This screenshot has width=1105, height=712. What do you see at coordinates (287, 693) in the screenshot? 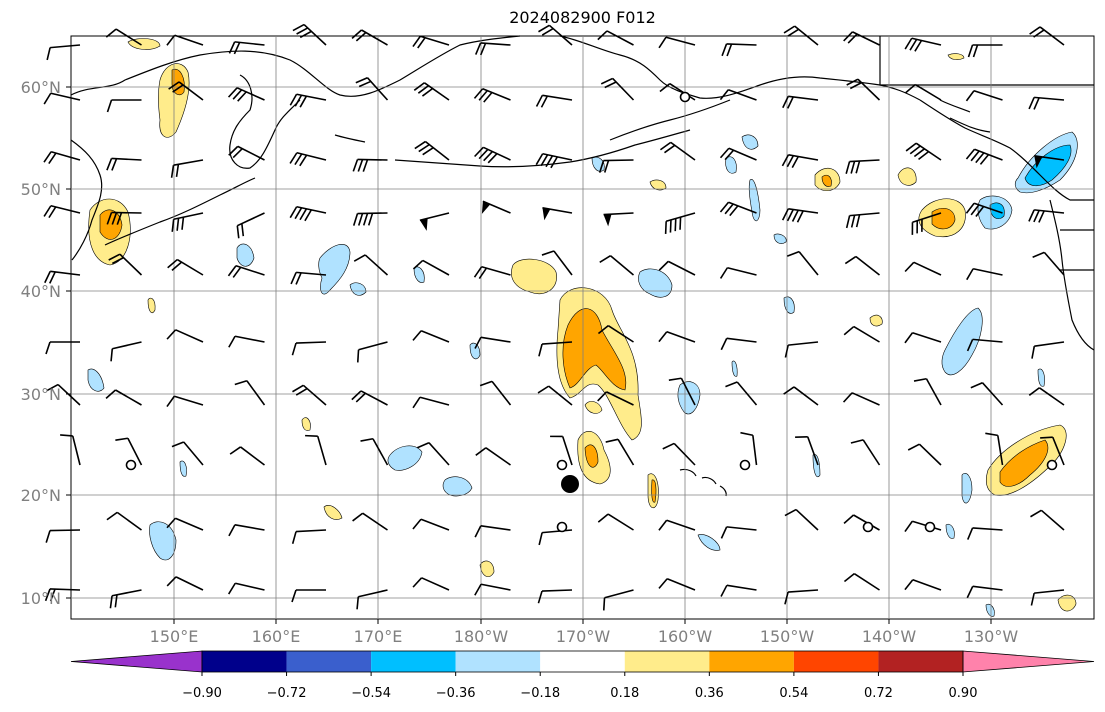
I see `colorbar-tick-label: −0.72` at bounding box center [287, 693].